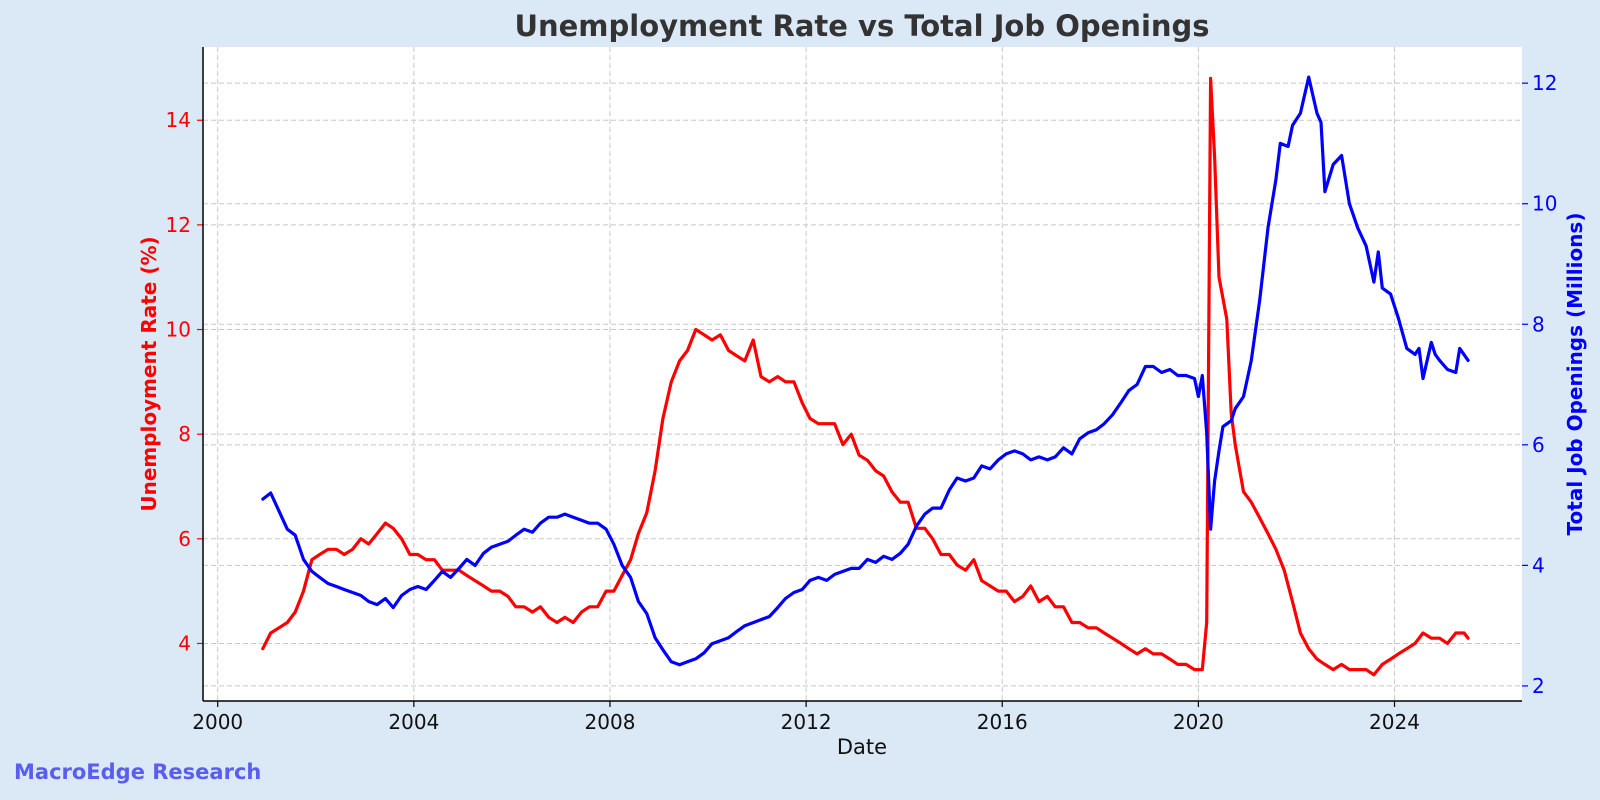 The image size is (1600, 800). I want to click on right-tick-label: 10, so click(1544, 204).